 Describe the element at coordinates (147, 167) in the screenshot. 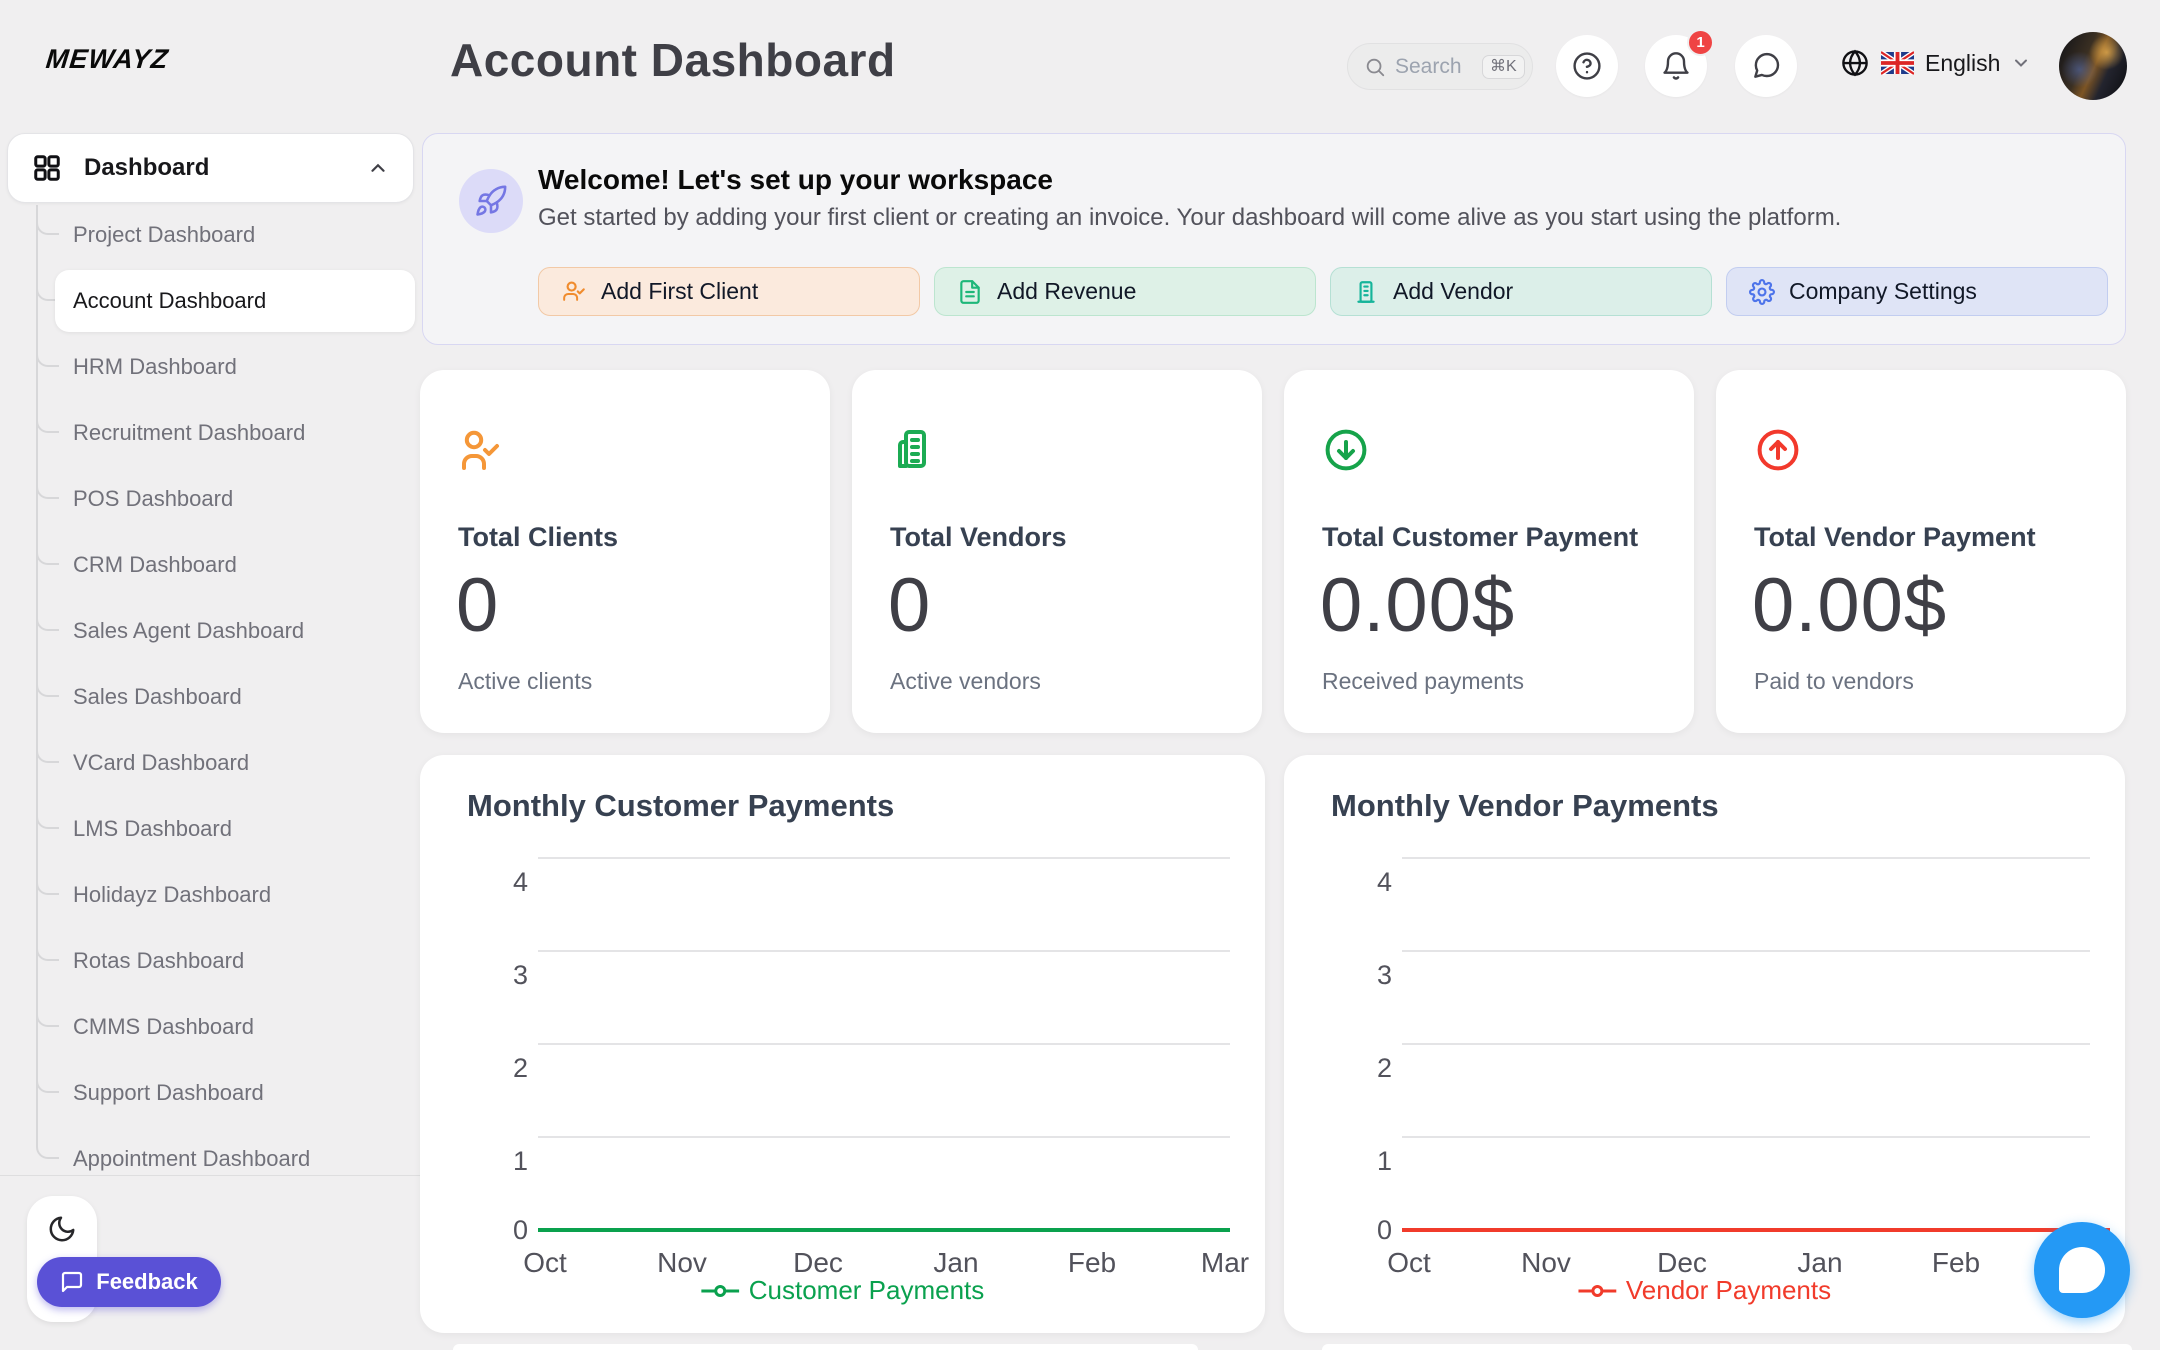

I see `sidebar-section-label: Dashboard` at that location.